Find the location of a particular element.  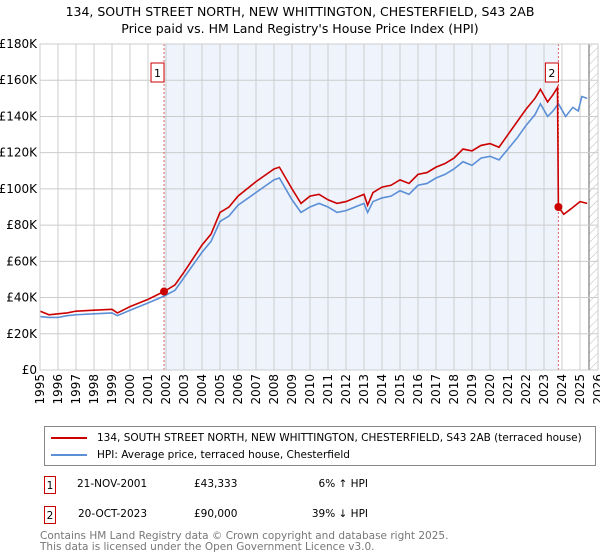

x-tick-label: 2011 is located at coordinates (328, 389).